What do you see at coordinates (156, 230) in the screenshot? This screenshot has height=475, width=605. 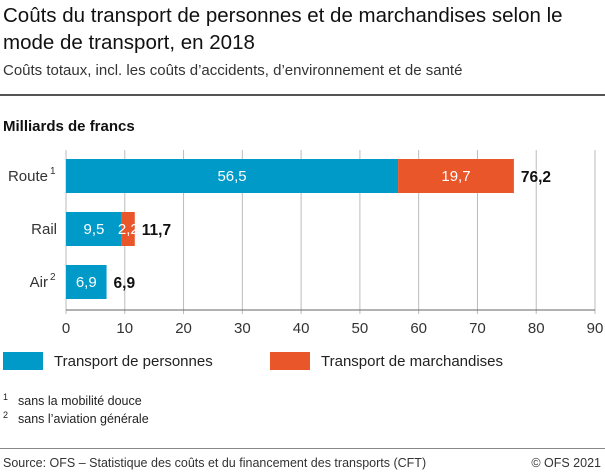 I see `total-label: 11,7` at bounding box center [156, 230].